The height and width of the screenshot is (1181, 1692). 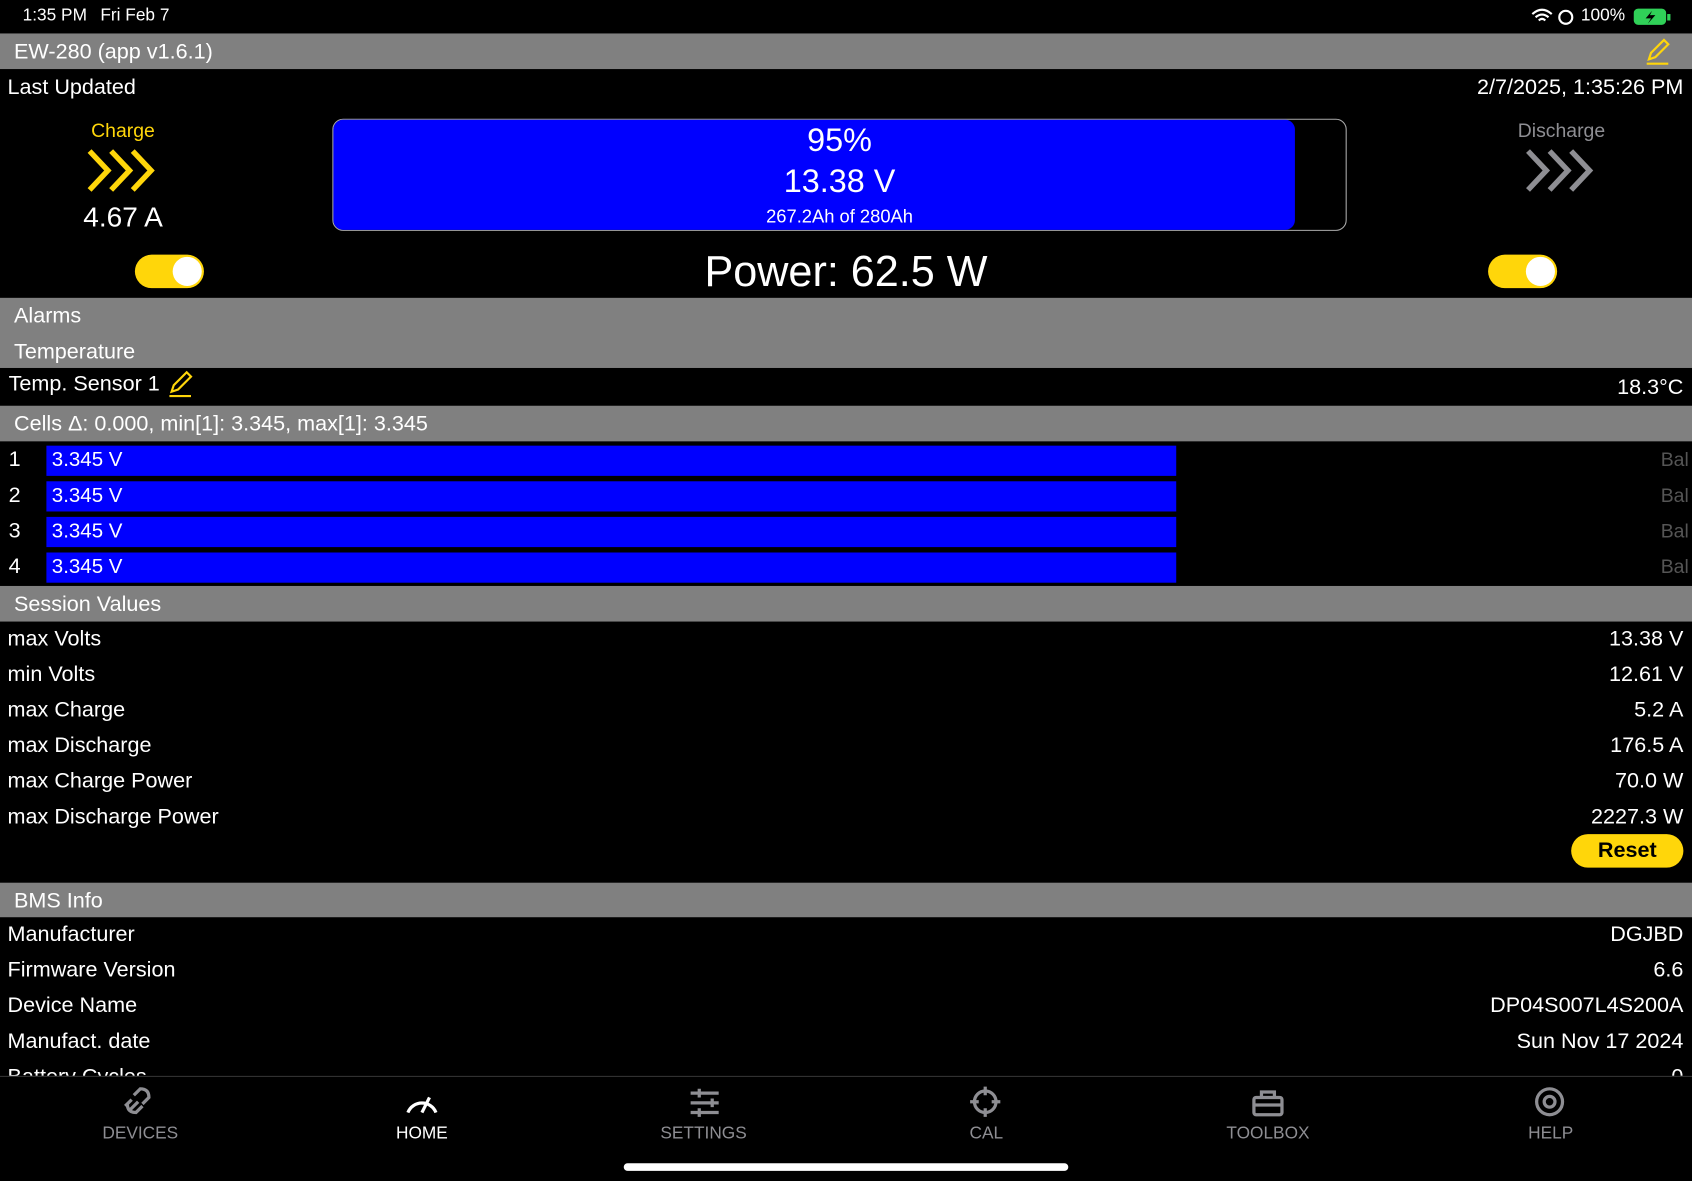 I want to click on session-value: 2227.3 W, so click(x=1637, y=817).